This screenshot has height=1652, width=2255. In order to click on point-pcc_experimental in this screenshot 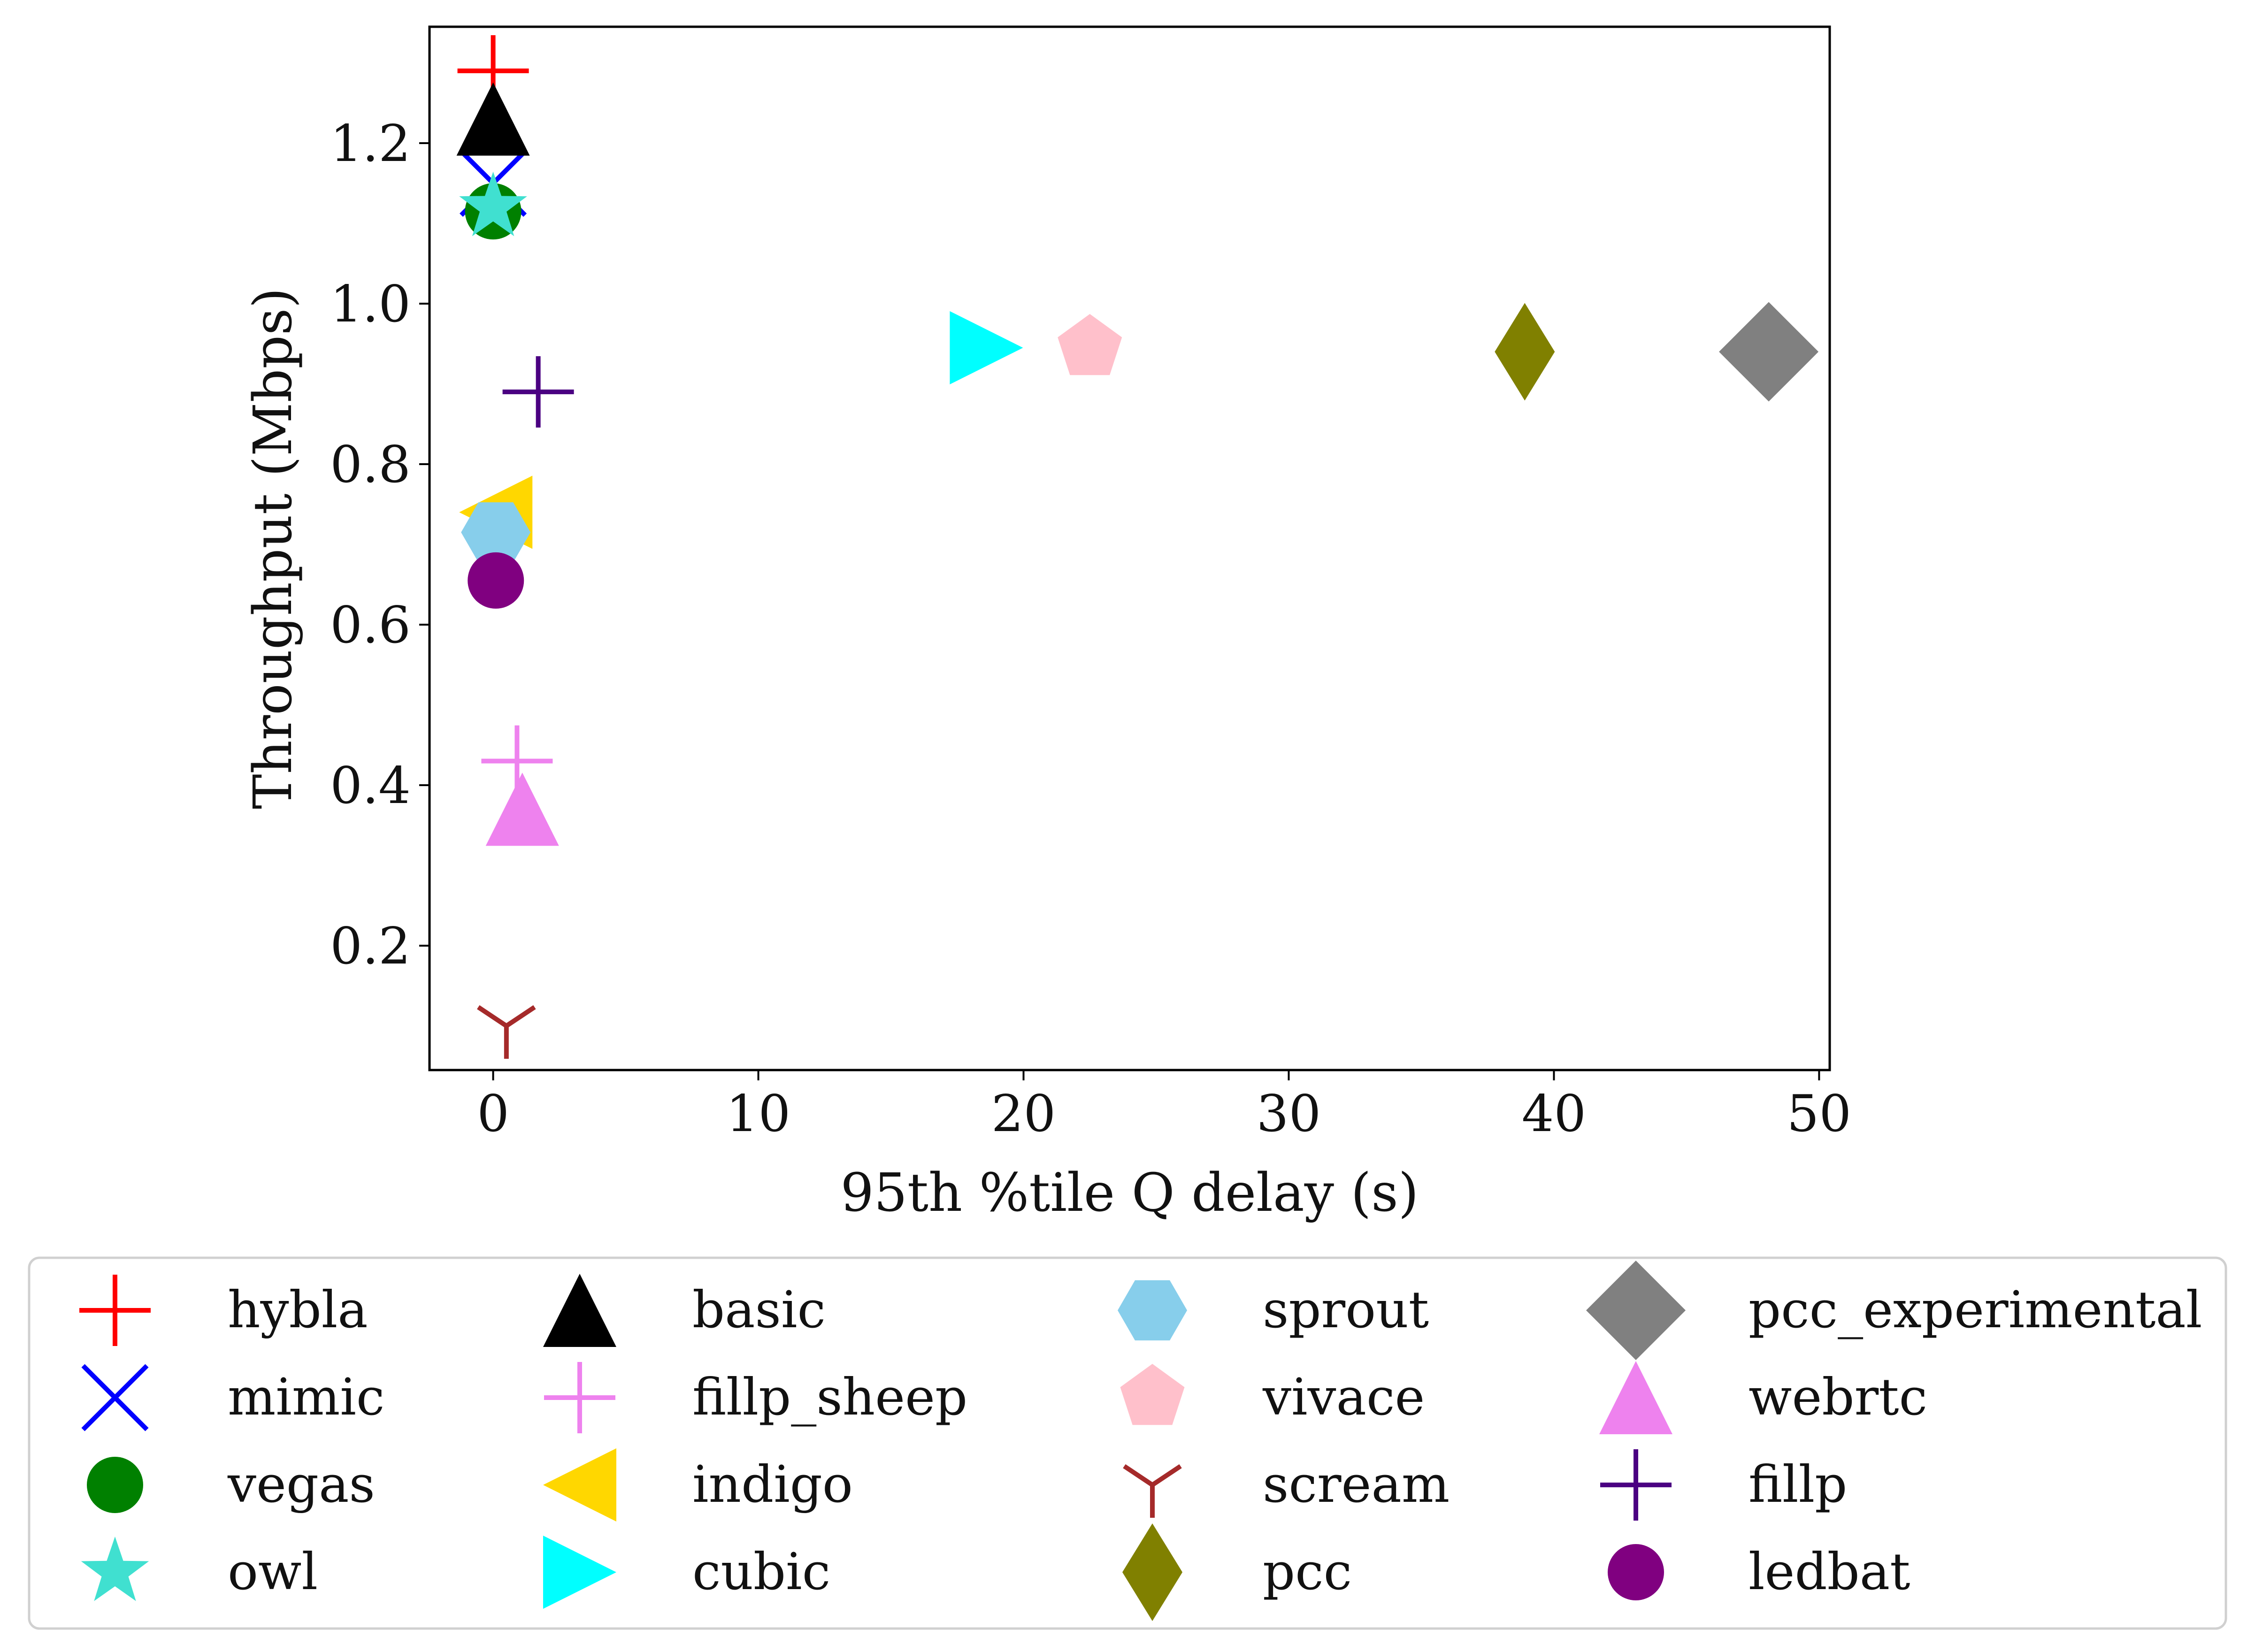, I will do `click(1769, 352)`.